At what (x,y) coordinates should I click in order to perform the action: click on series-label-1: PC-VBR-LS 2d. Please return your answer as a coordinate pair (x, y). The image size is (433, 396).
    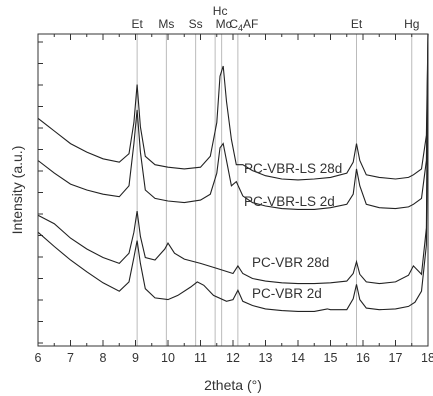
    Looking at the image, I should click on (289, 201).